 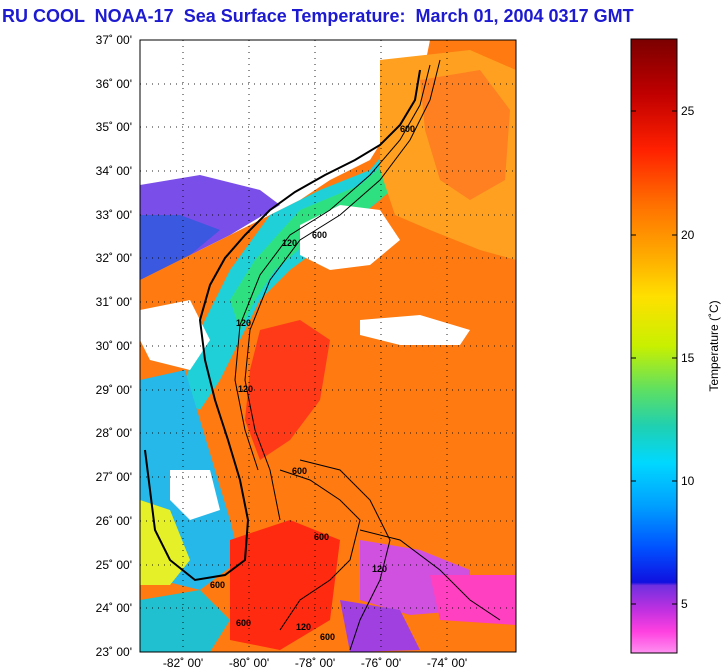 I want to click on colorbar-tick: 20, so click(x=688, y=235).